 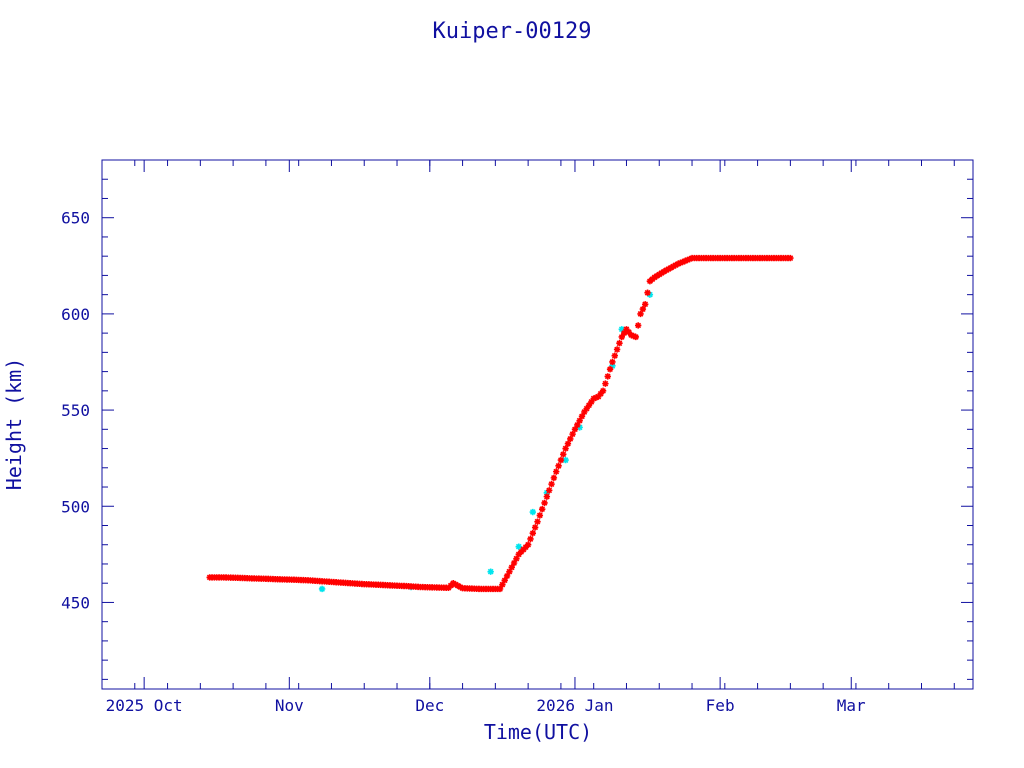 What do you see at coordinates (14, 424) in the screenshot?
I see `y-axis-label: Height (km)` at bounding box center [14, 424].